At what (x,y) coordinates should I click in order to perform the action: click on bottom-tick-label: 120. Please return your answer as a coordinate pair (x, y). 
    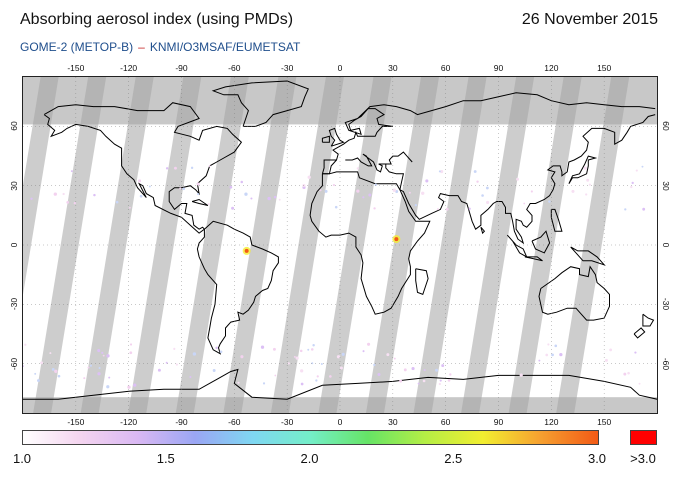
    Looking at the image, I should click on (551, 422).